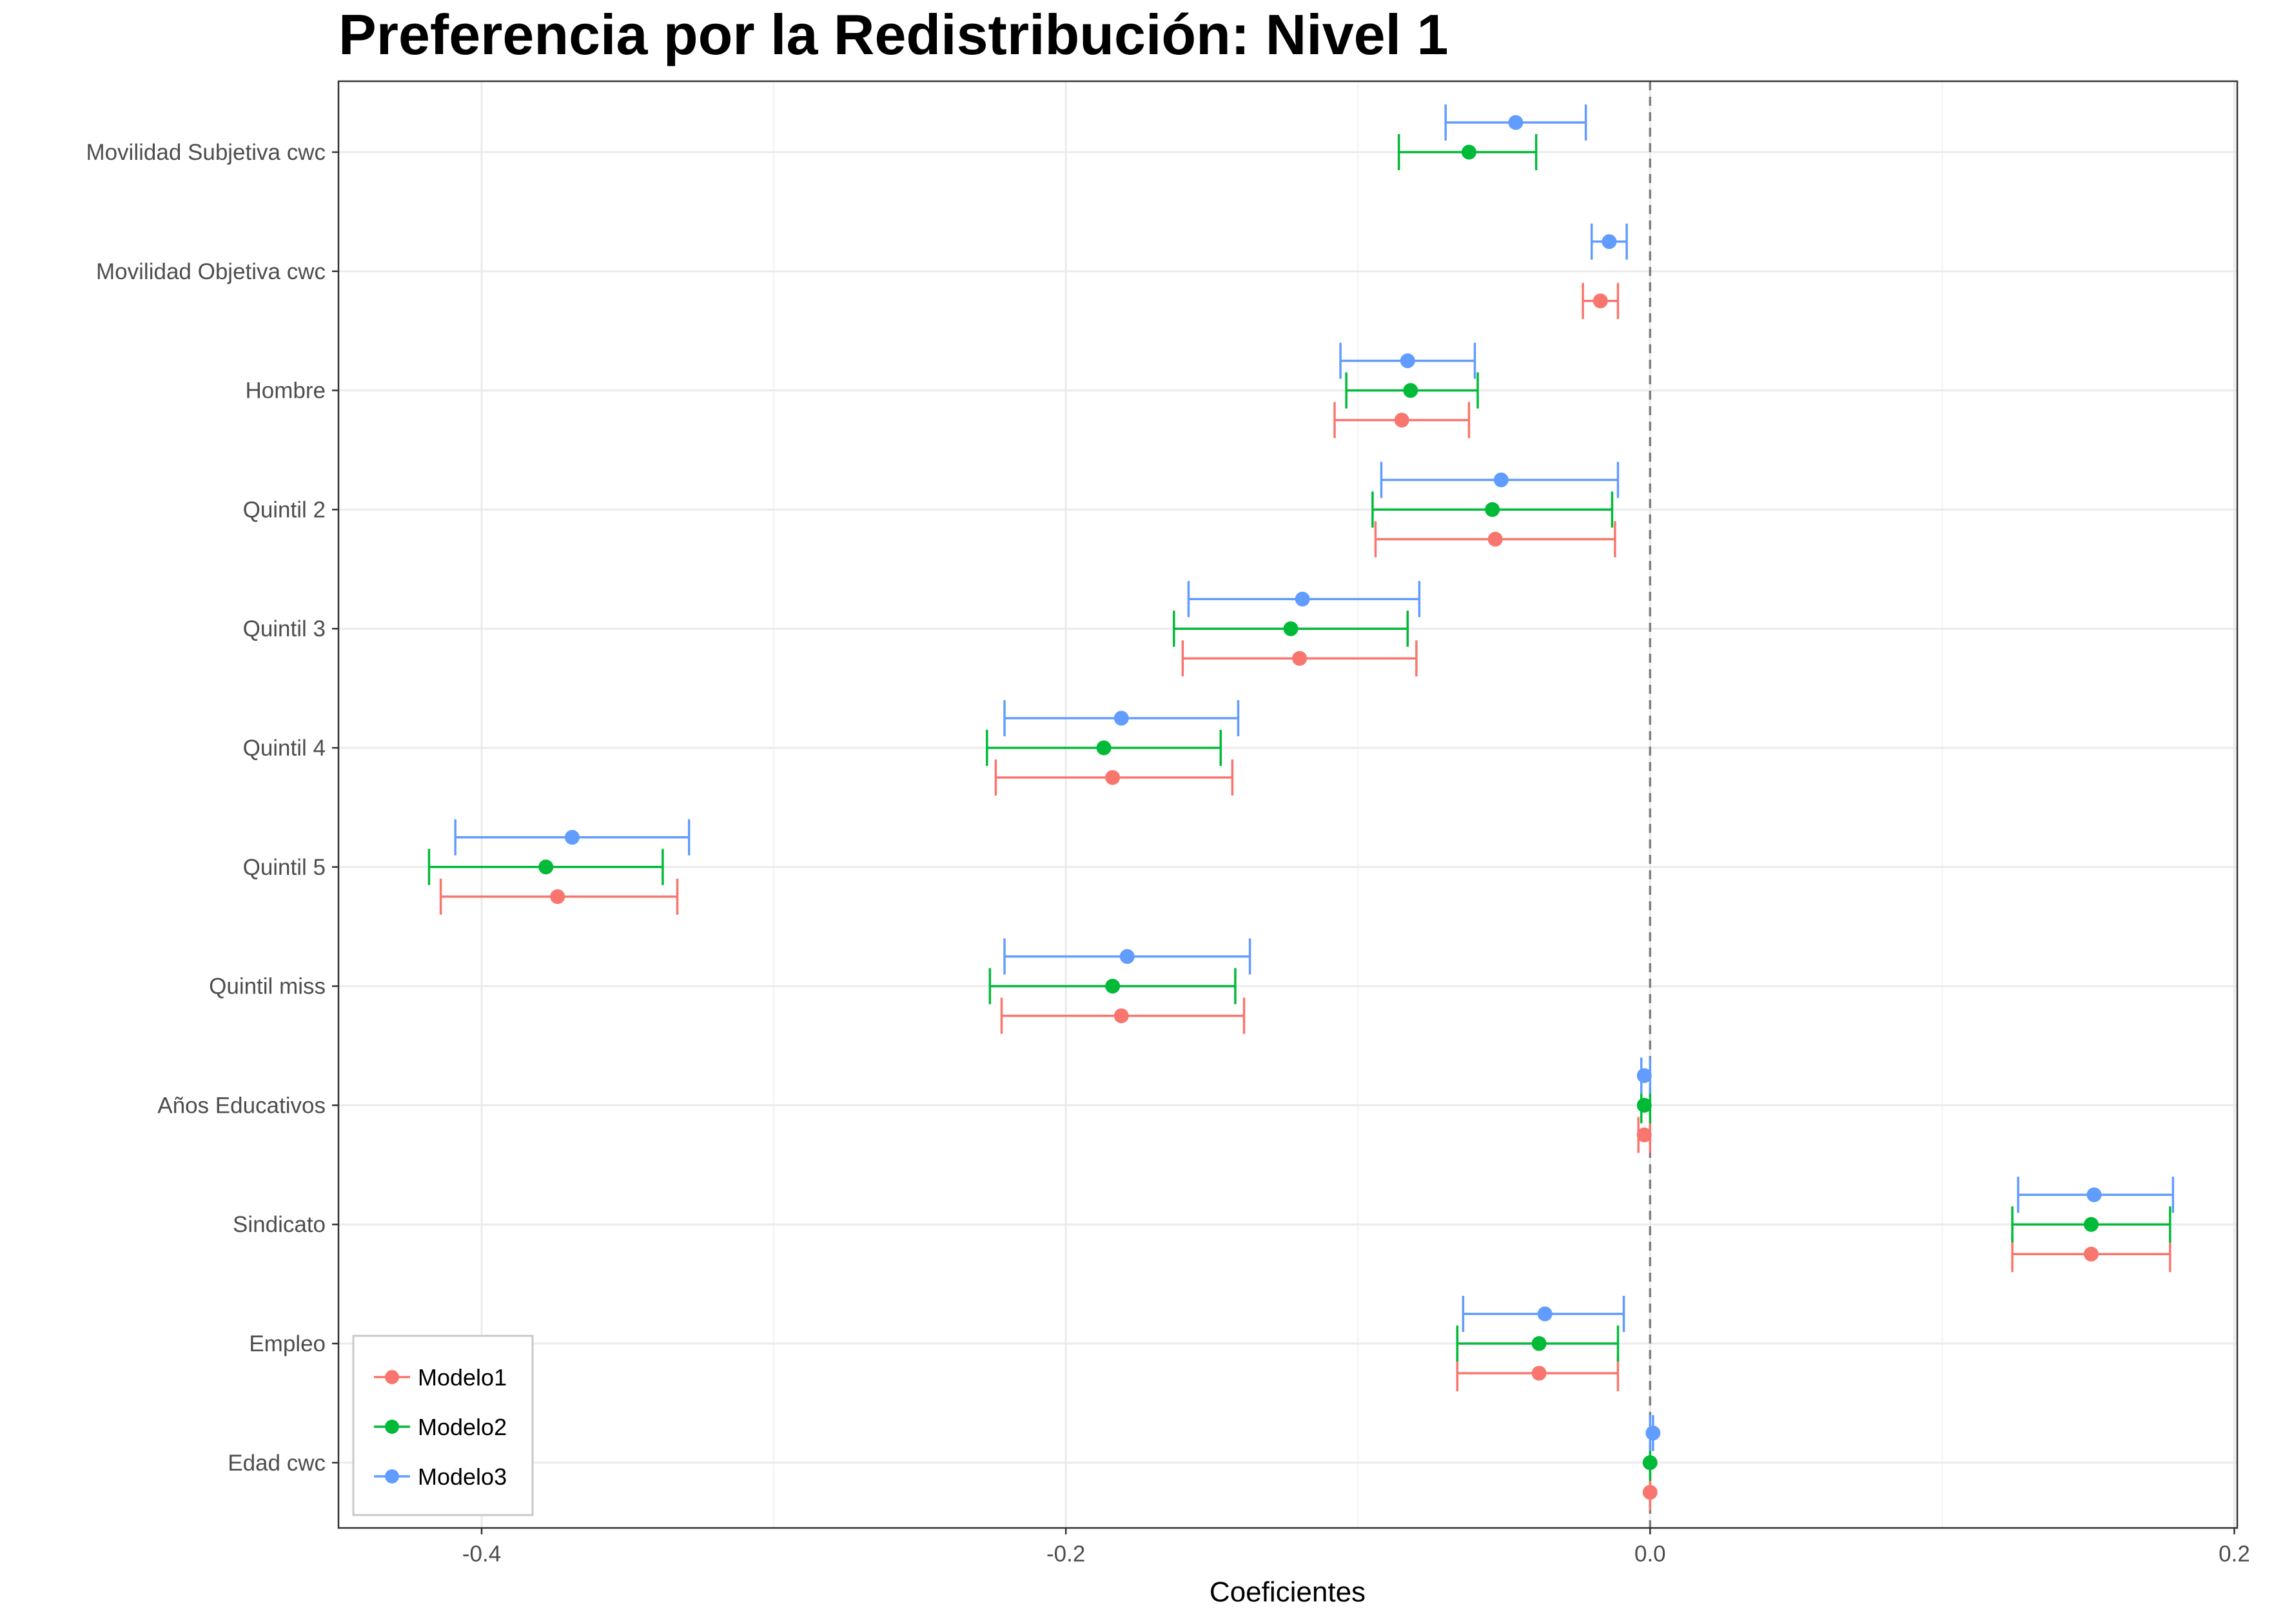 This screenshot has width=2274, height=1624. Describe the element at coordinates (482, 1554) in the screenshot. I see `x-tick-label: -0.4` at that location.